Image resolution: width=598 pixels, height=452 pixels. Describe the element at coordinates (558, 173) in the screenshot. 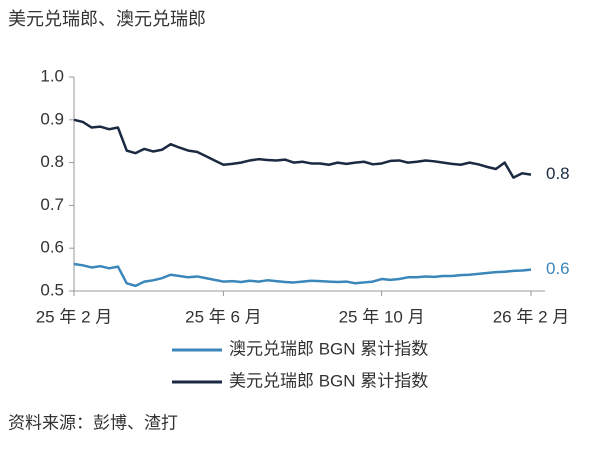

I see `end-label: 0.8` at that location.